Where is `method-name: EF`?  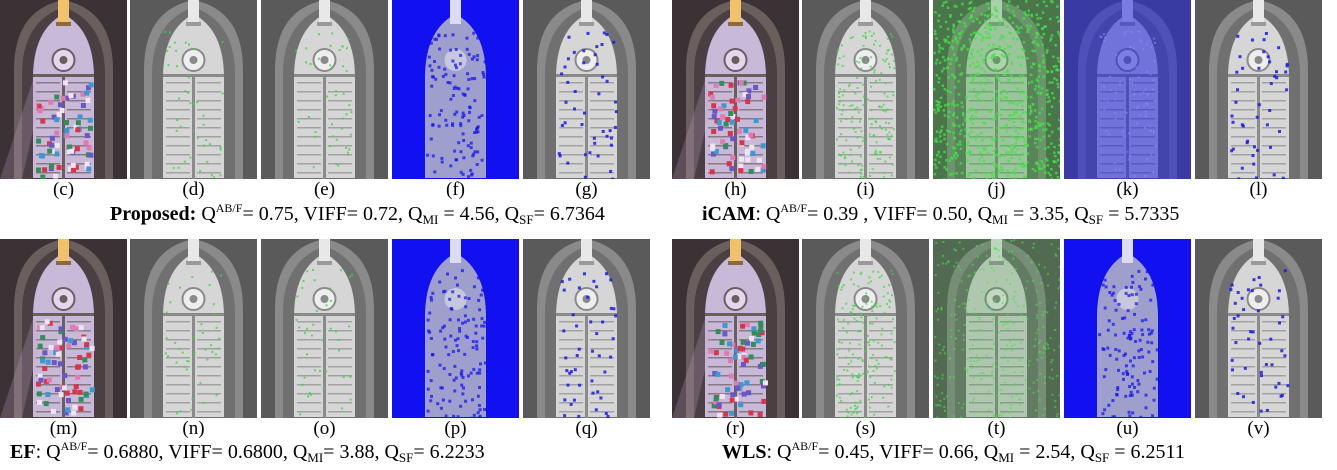
method-name: EF is located at coordinates (23, 452).